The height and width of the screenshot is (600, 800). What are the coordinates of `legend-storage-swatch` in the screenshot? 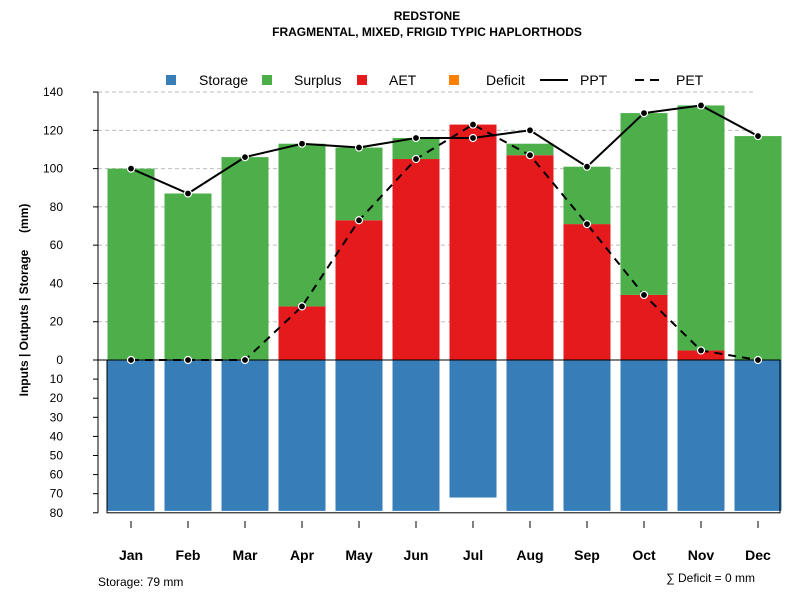 It's located at (171, 80).